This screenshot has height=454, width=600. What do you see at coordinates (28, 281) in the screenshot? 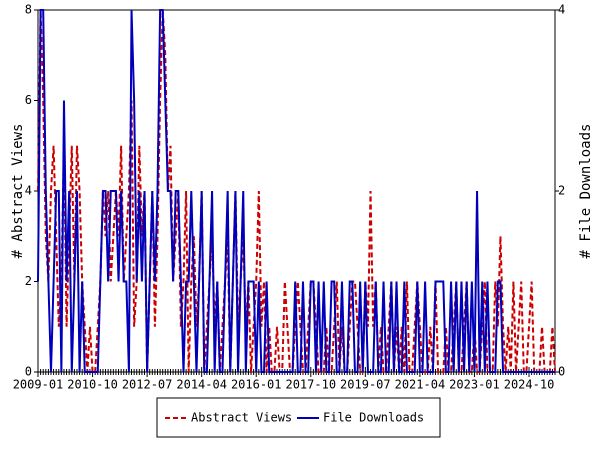
I see `y-tick-label: 2` at bounding box center [28, 281].